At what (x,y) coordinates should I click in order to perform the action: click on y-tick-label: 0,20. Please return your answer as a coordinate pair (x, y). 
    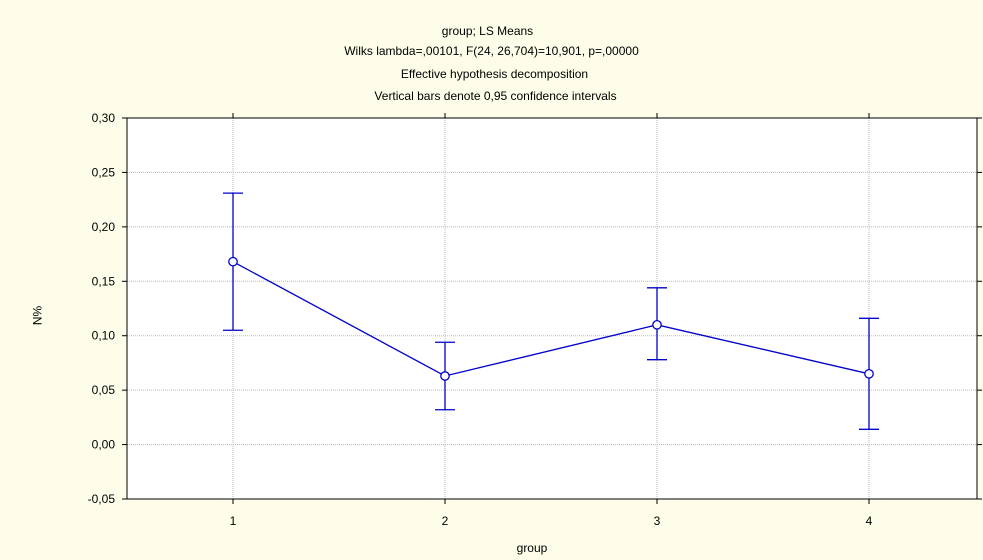
    Looking at the image, I should click on (104, 227).